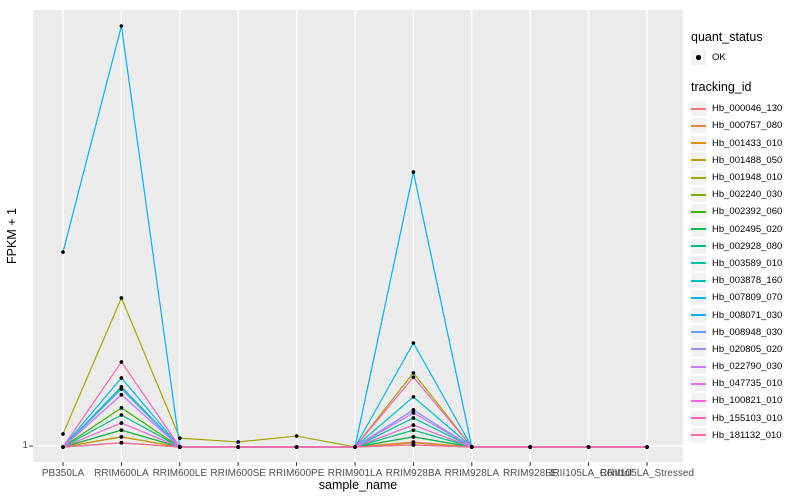 This screenshot has width=800, height=500. I want to click on tracking-id-legend-item: Hb_000046_130, so click(745, 108).